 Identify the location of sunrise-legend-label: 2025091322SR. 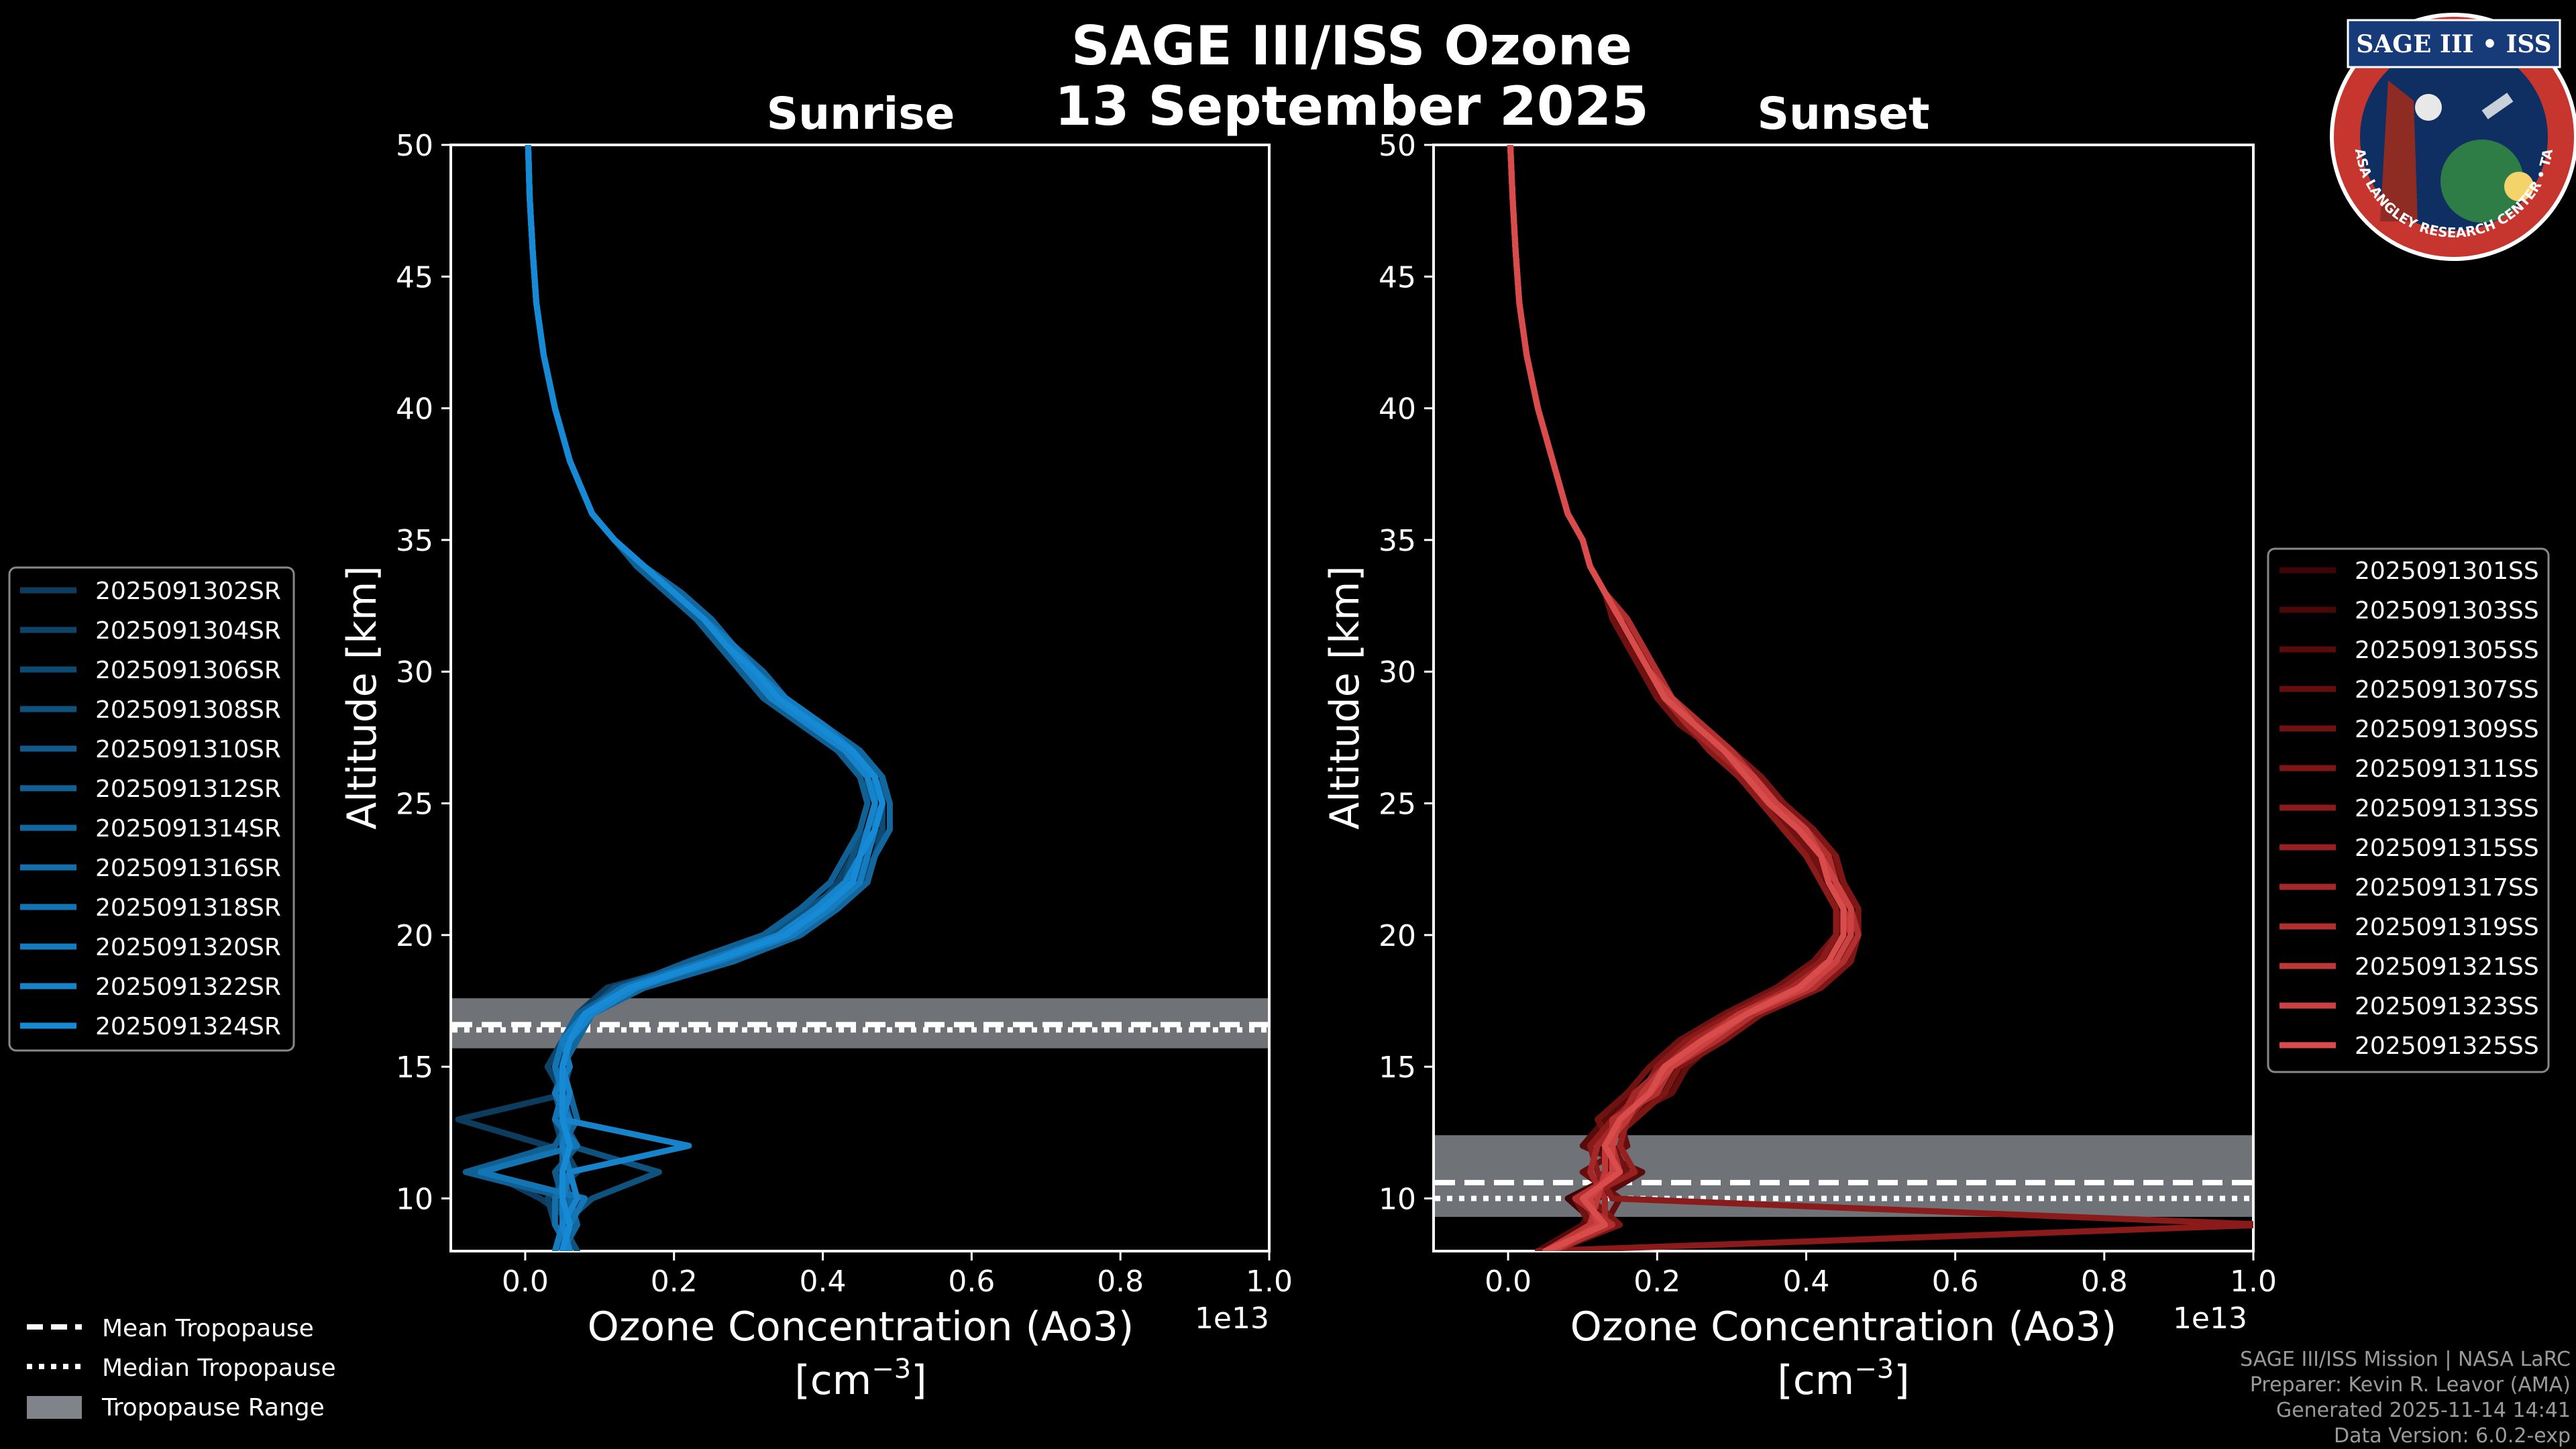
(188, 987).